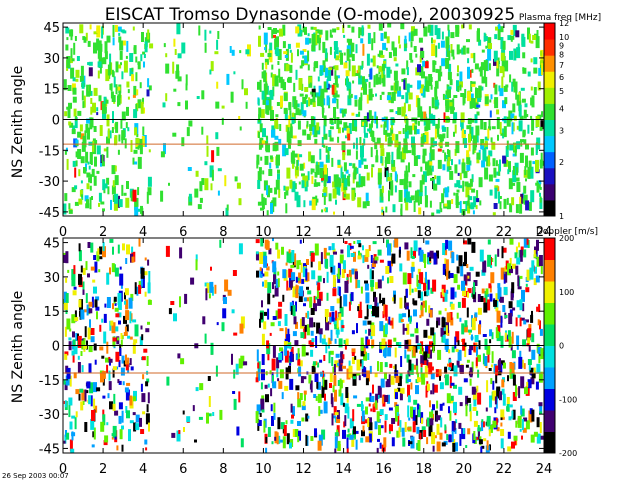 Image resolution: width=640 pixels, height=480 pixels. What do you see at coordinates (18, 122) in the screenshot?
I see `y-axis-label: NS Zenith angle` at bounding box center [18, 122].